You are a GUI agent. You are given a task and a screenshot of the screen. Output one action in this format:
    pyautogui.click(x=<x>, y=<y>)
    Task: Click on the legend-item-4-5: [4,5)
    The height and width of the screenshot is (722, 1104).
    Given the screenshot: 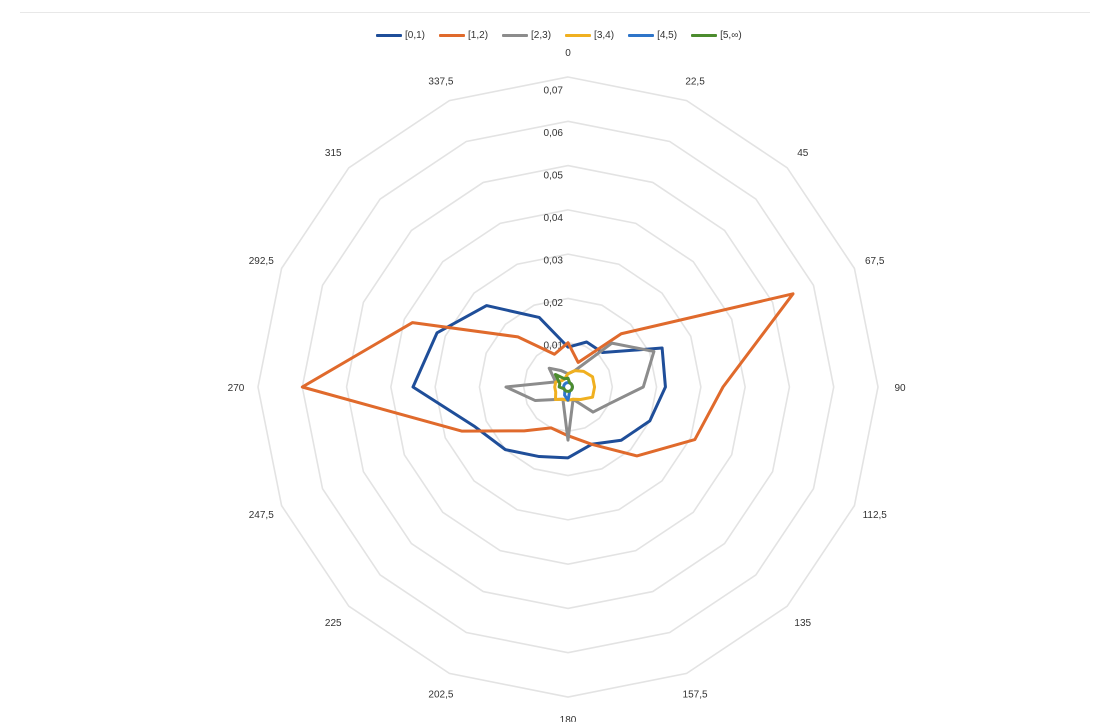 What is the action you would take?
    pyautogui.click(x=652, y=35)
    